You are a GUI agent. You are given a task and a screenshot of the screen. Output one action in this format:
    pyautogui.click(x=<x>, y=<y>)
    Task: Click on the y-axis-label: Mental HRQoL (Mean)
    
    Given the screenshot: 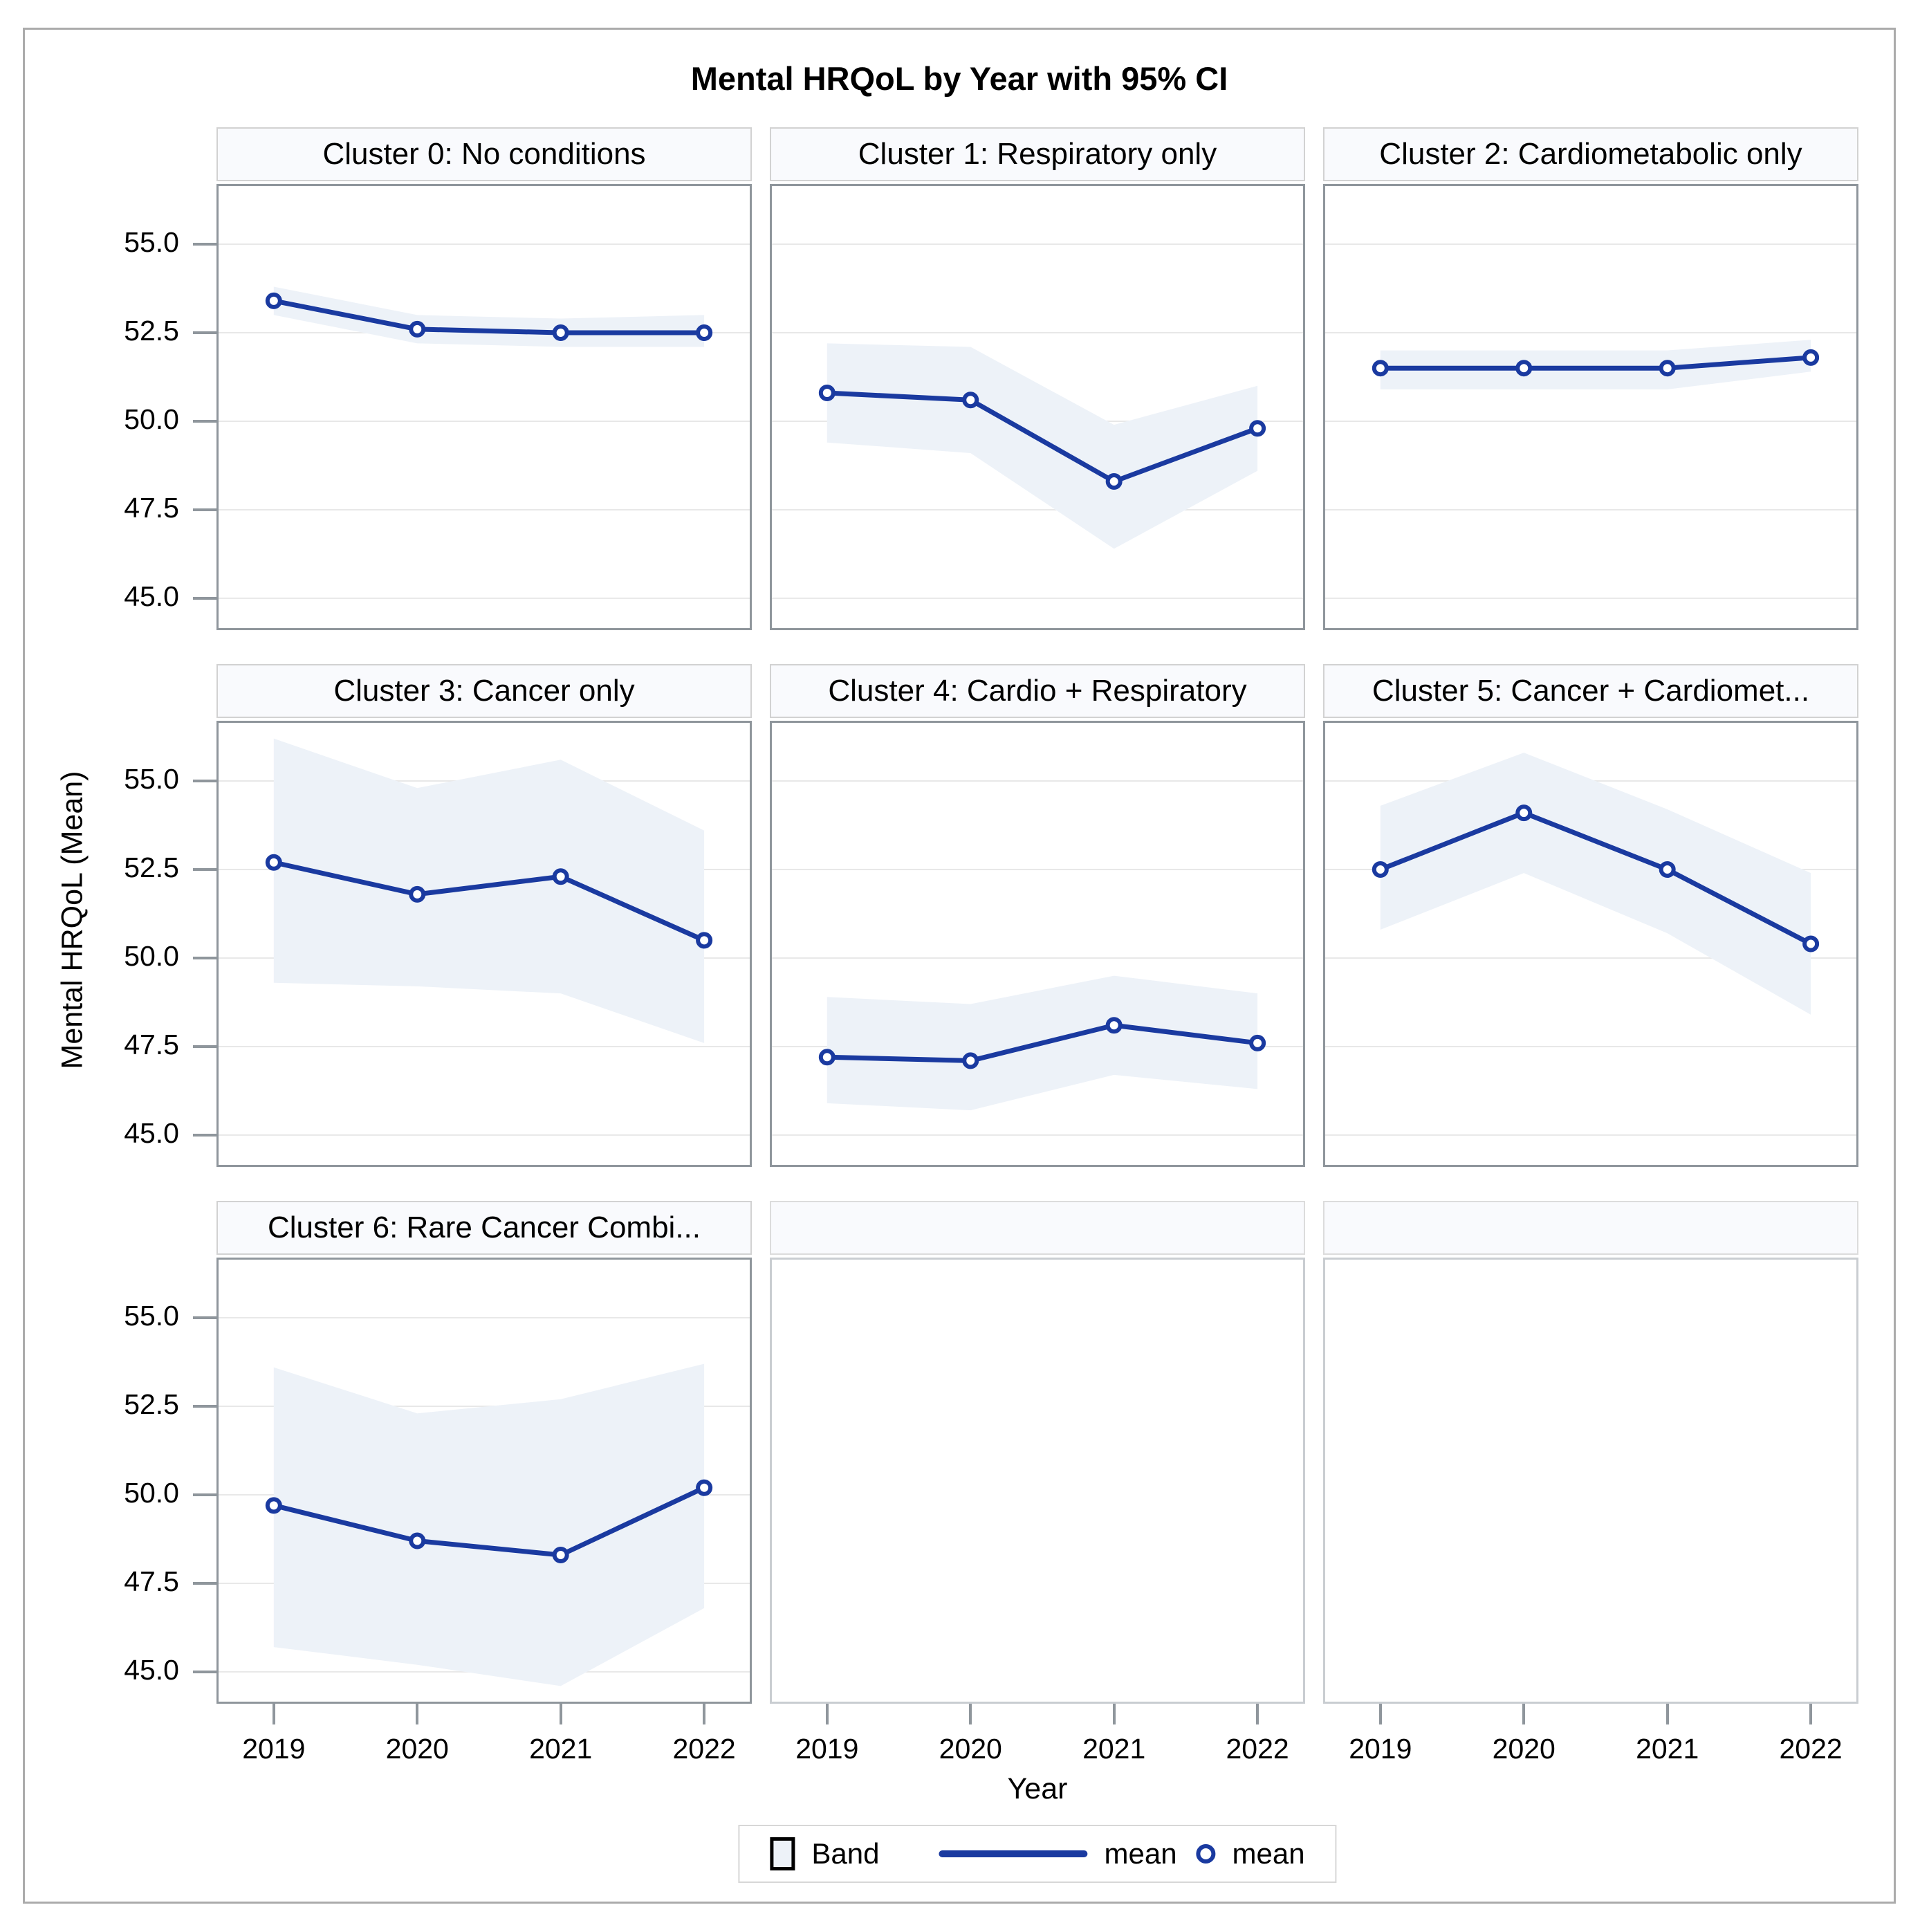 What is the action you would take?
    pyautogui.click(x=72, y=920)
    